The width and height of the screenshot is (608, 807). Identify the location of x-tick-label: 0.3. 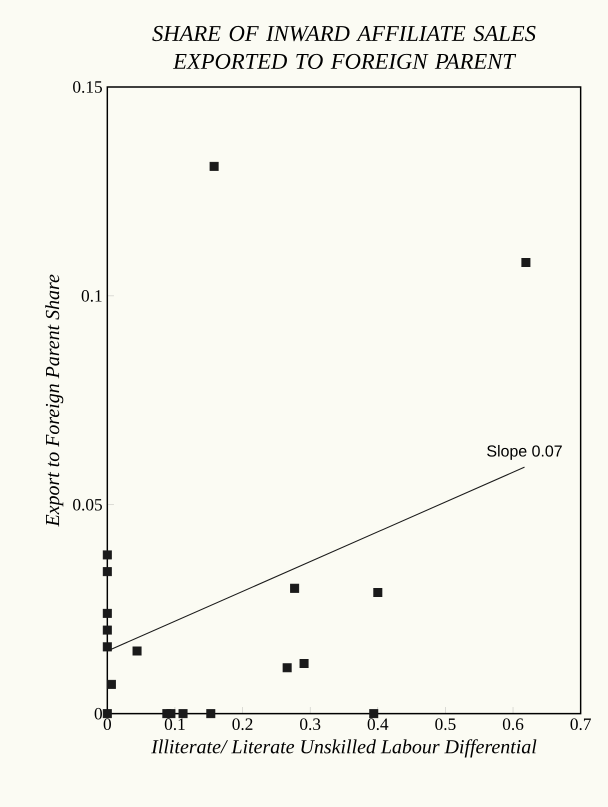
(310, 724).